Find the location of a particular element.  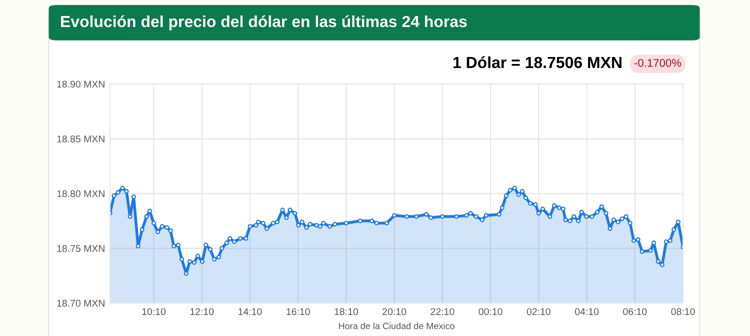

x-tick-label: 22:10 is located at coordinates (442, 312).